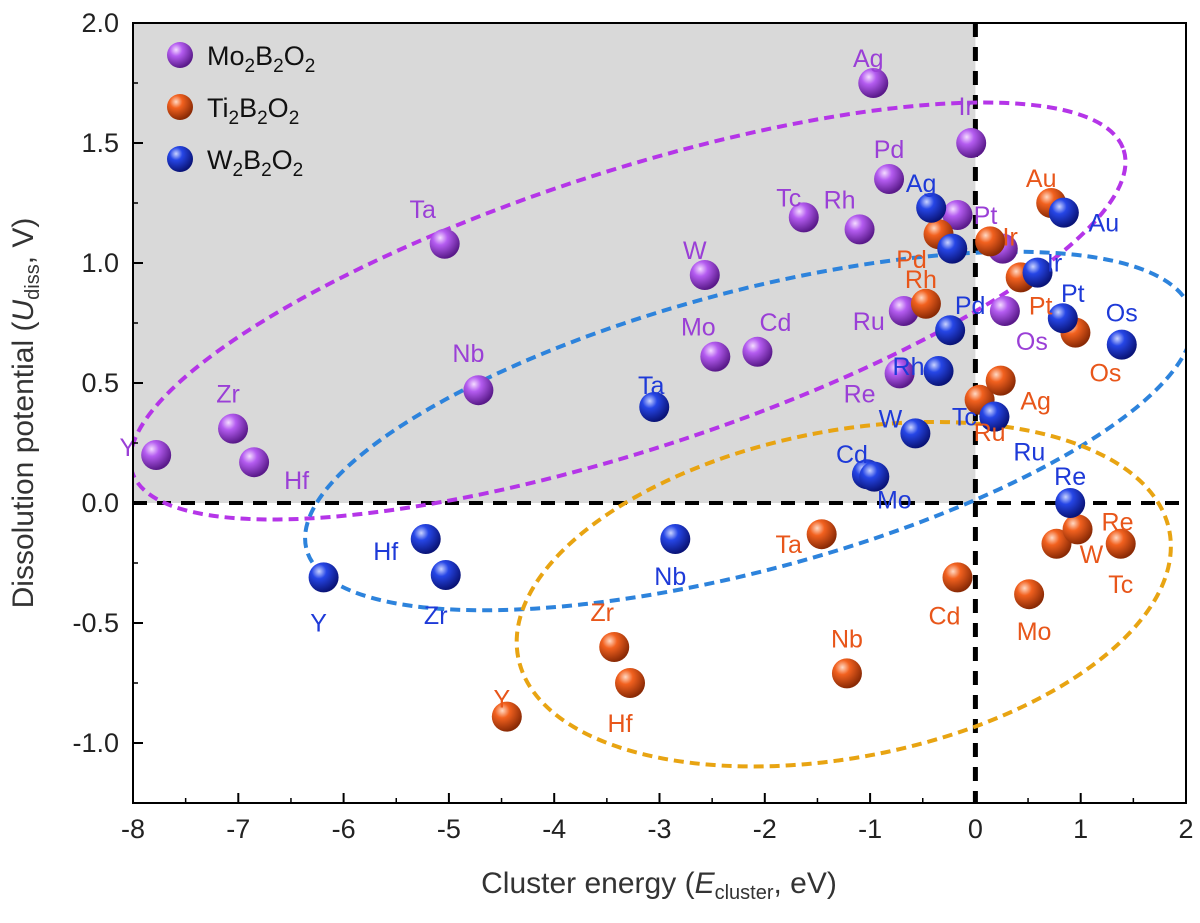 The height and width of the screenshot is (923, 1200). Describe the element at coordinates (945, 616) in the screenshot. I see `label-ti2b2o2-cd: Cd` at that location.